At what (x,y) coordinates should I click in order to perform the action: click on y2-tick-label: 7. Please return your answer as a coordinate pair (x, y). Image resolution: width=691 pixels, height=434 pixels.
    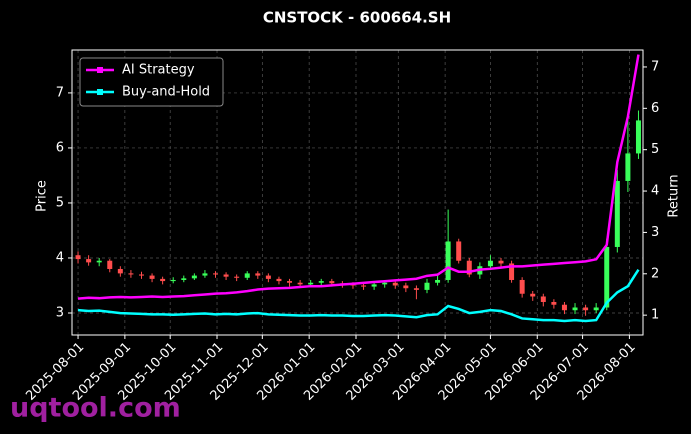
    Looking at the image, I should click on (655, 66).